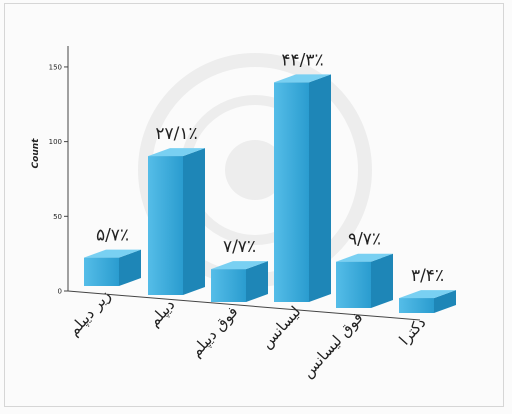  Describe the element at coordinates (60, 292) in the screenshot. I see `y-tick-label: 0` at that location.